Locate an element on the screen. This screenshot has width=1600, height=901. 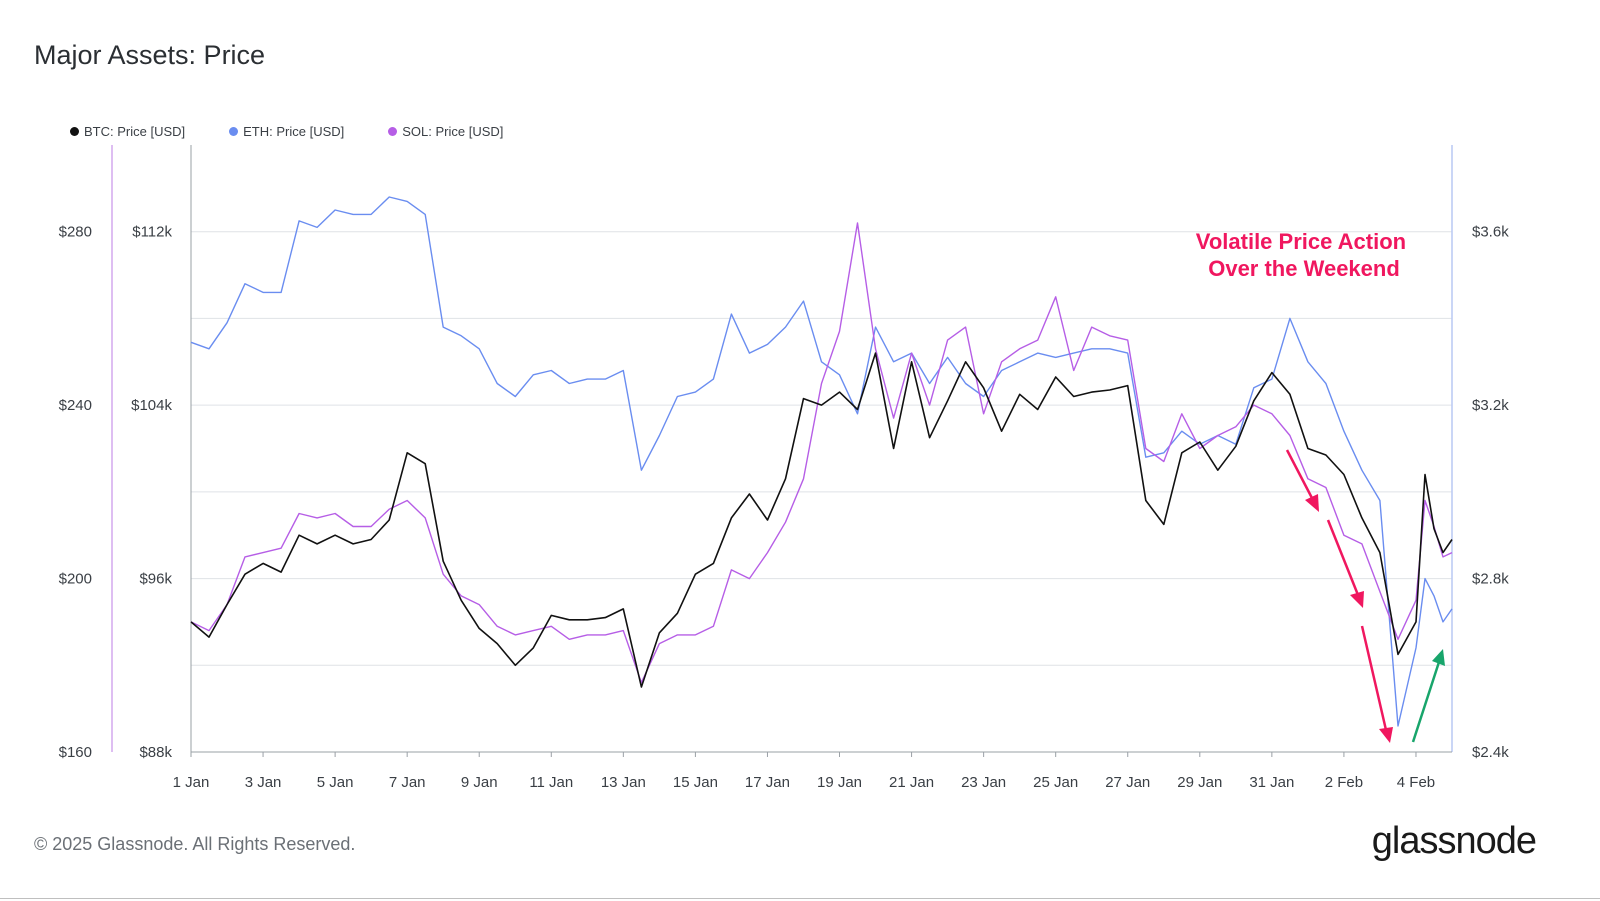
btc-tick-label: $96k is located at coordinates (155, 579).